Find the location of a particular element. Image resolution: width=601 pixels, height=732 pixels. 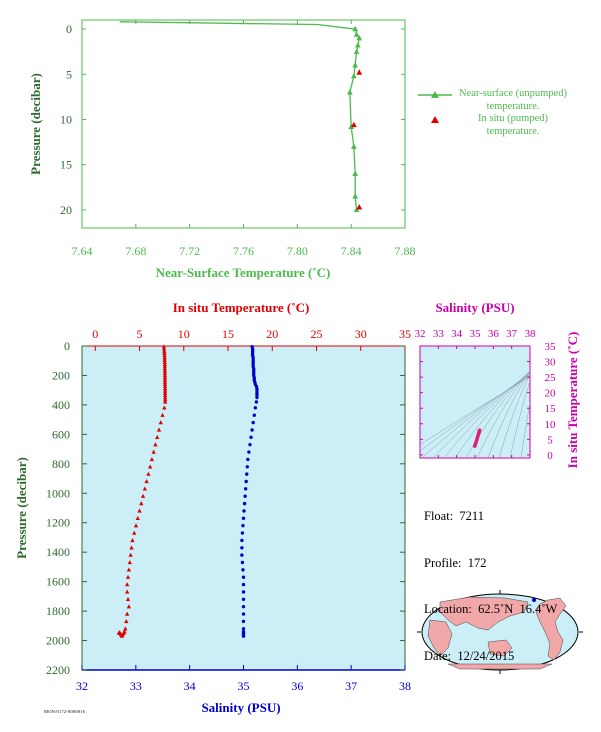

ts-y-tick-label: 20 is located at coordinates (551, 394).